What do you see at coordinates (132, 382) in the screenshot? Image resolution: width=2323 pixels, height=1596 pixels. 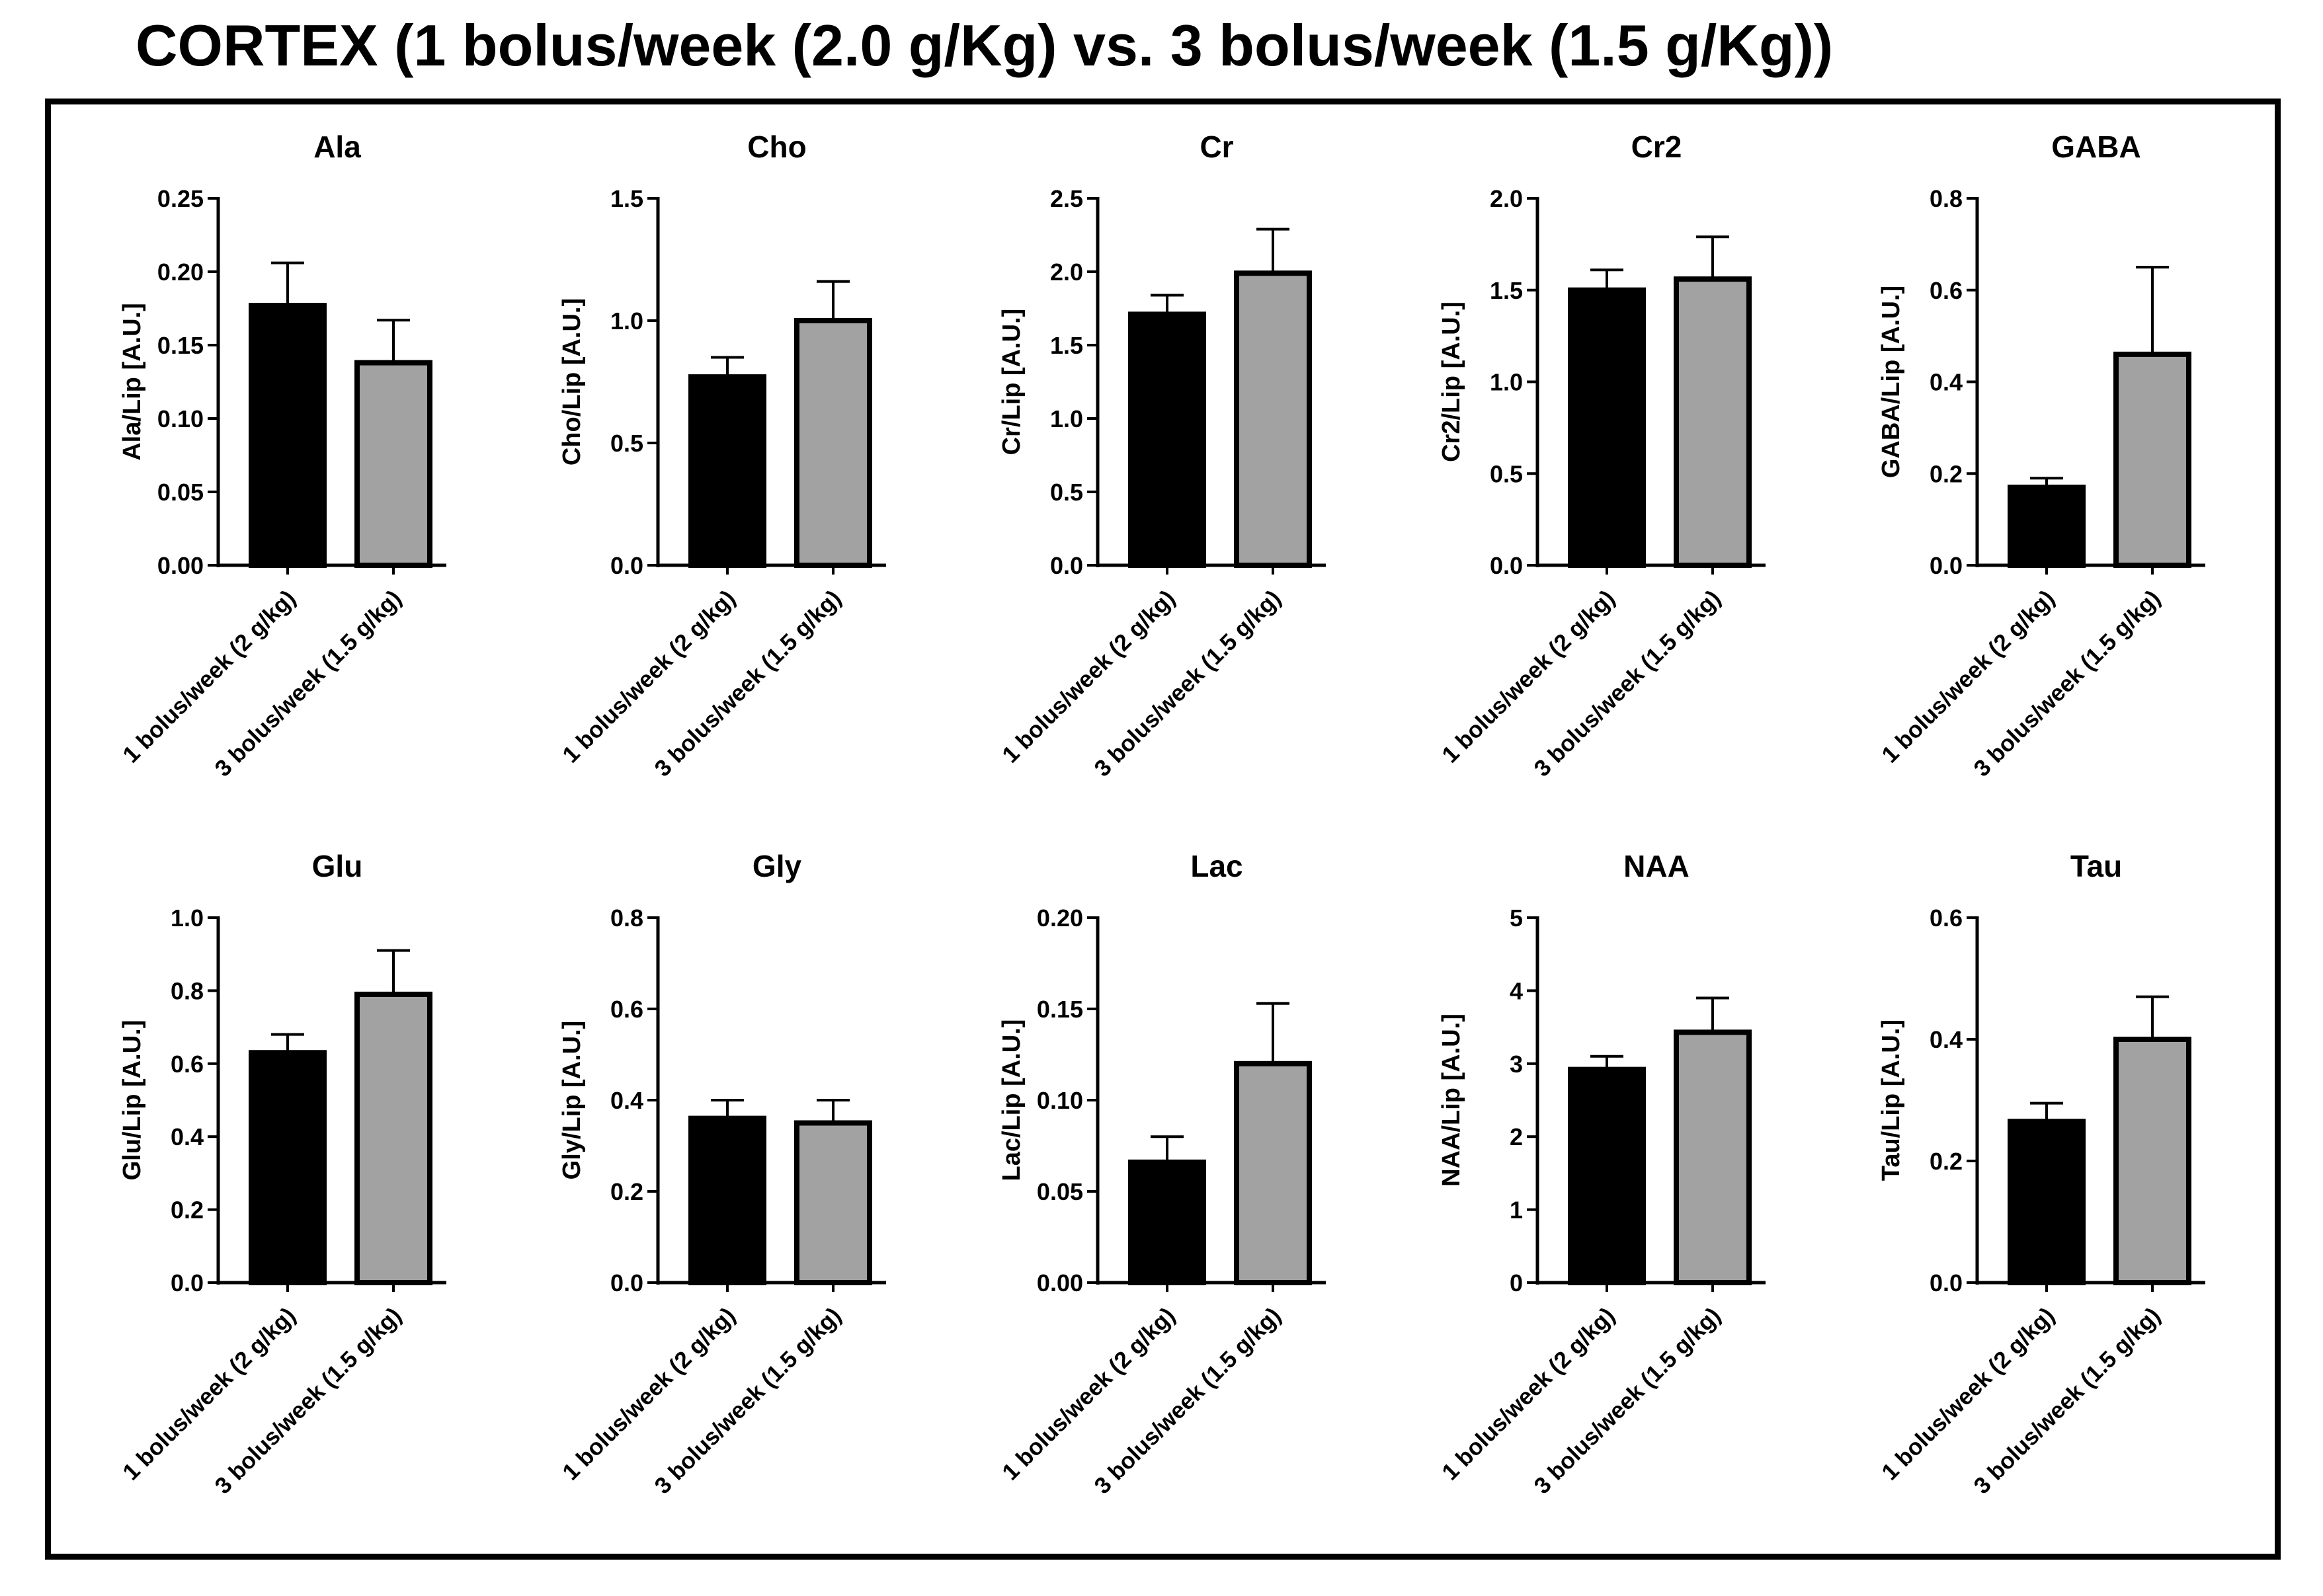 I see `y-axis-label: Ala/Lip [A.U.]` at bounding box center [132, 382].